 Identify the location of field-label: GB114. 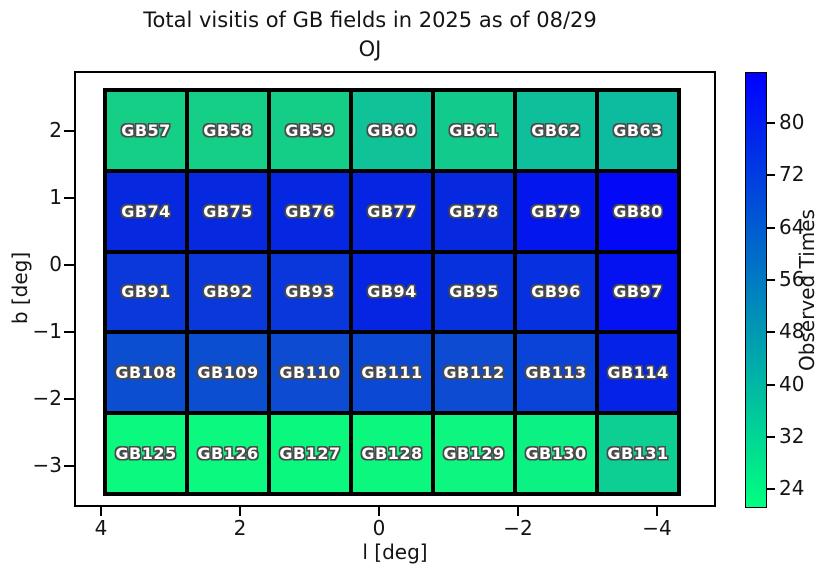
(638, 373).